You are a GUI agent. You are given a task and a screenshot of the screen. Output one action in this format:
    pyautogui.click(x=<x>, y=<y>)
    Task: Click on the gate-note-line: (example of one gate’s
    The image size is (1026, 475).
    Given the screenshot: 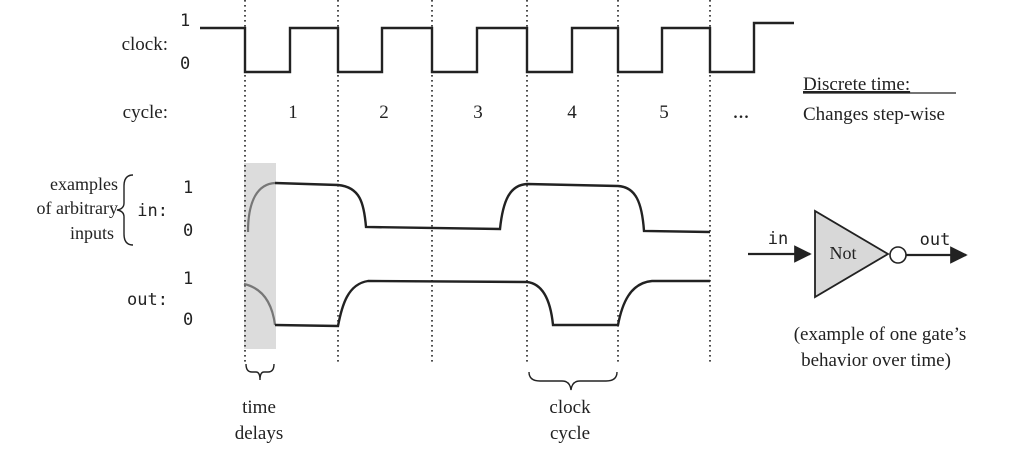 What is the action you would take?
    pyautogui.click(x=880, y=334)
    